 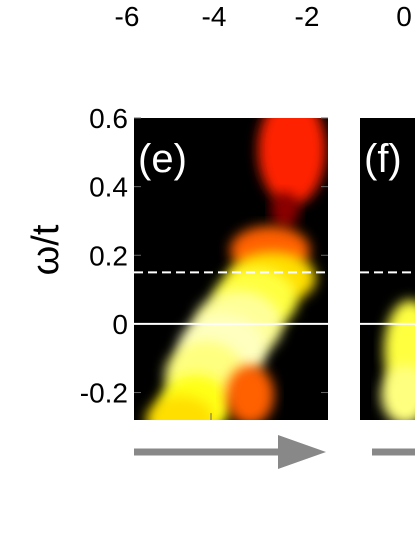 I want to click on panel-e-label: (e), so click(x=162, y=159).